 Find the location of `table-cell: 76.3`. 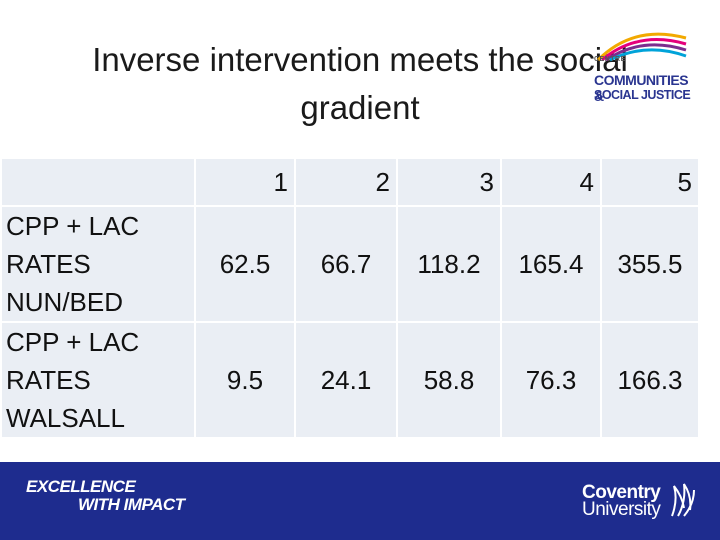

table-cell: 76.3 is located at coordinates (551, 380).